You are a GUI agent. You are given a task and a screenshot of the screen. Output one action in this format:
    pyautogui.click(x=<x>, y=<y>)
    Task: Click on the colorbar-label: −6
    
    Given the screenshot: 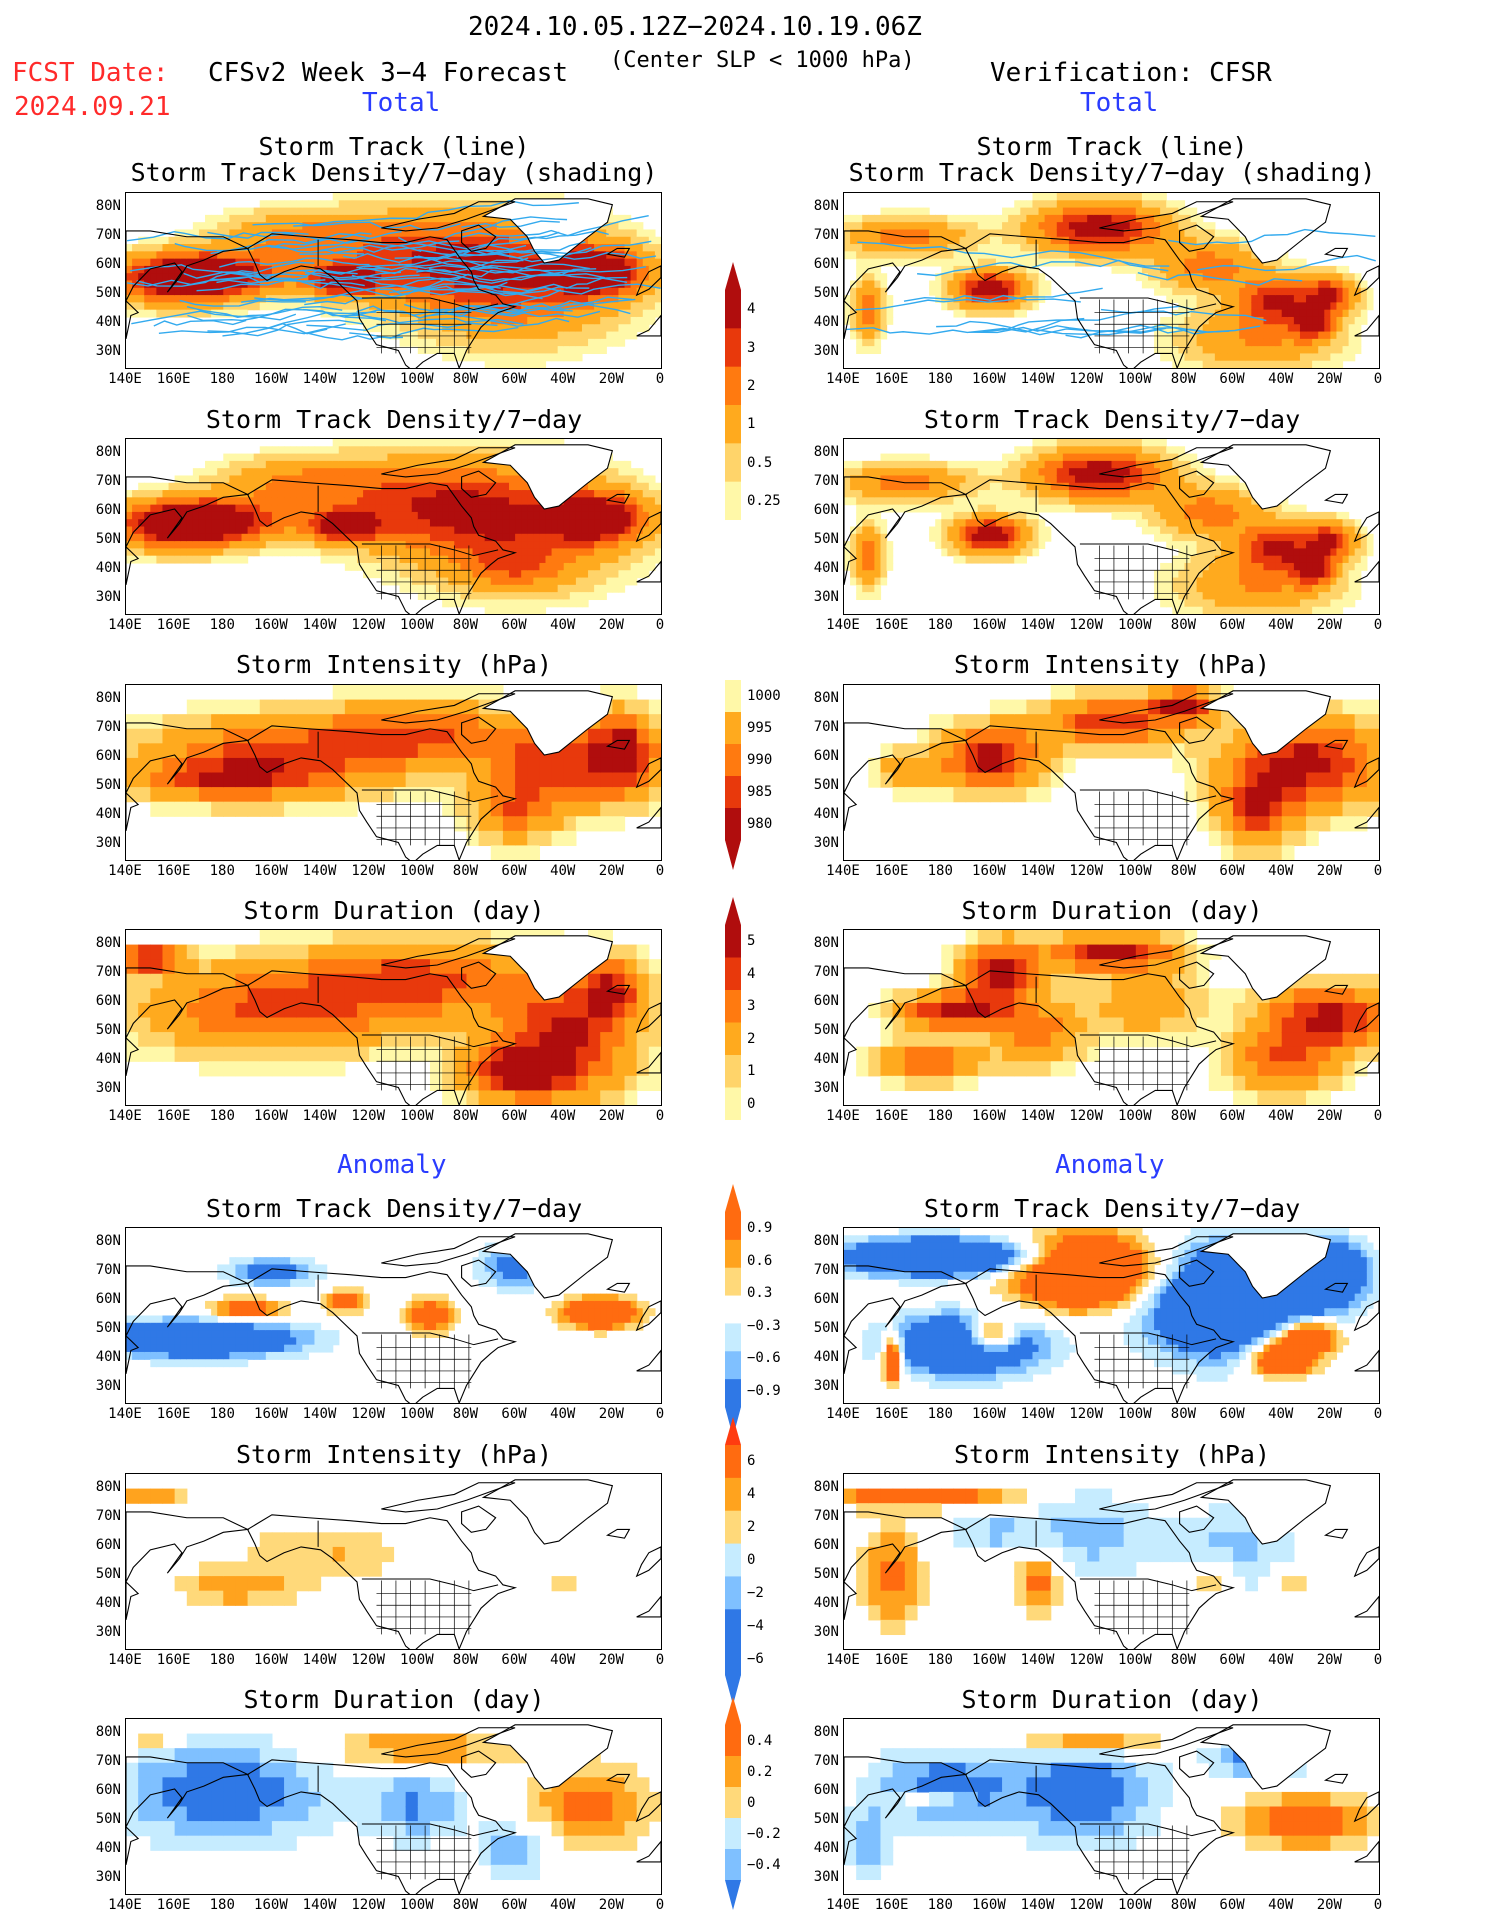 What is the action you would take?
    pyautogui.click(x=755, y=1658)
    